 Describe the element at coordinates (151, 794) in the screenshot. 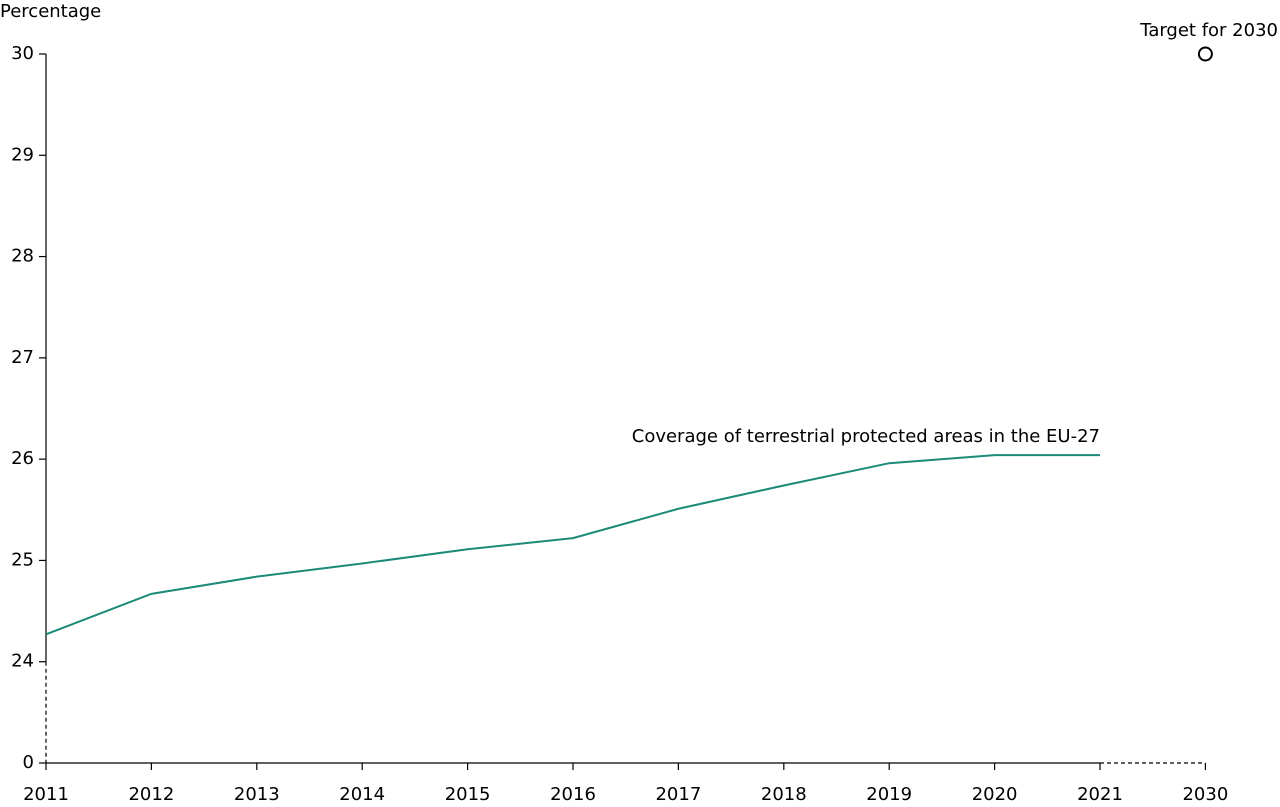

I see `x-tick-label: 2012` at that location.